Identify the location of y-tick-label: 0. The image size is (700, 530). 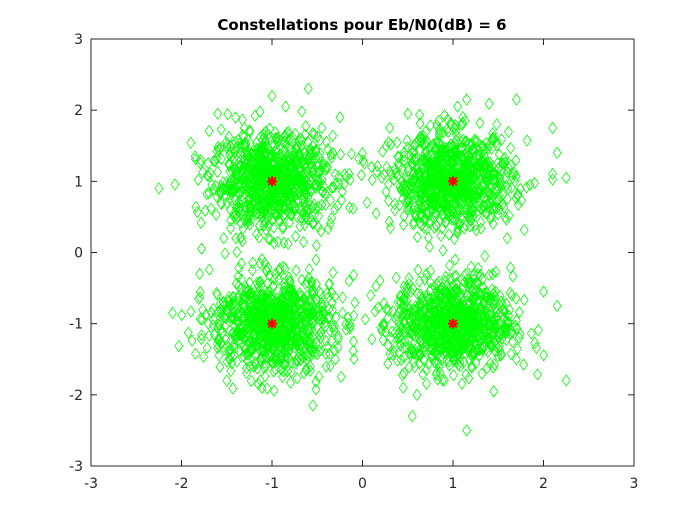
(78, 254).